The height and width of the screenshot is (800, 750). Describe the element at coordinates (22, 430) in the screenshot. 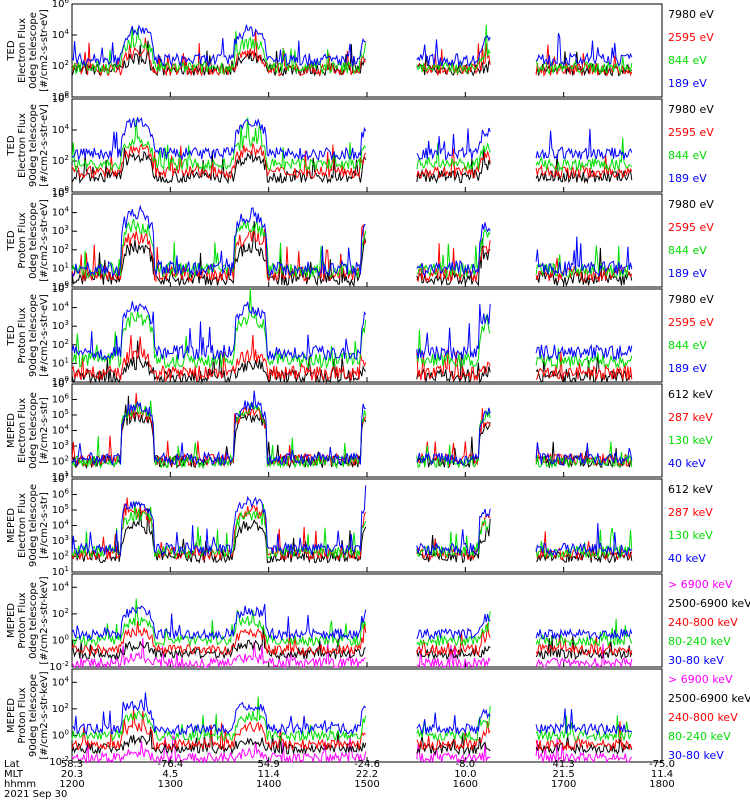

I see `panel-5-ylabel-line-2: Electron Flux` at that location.